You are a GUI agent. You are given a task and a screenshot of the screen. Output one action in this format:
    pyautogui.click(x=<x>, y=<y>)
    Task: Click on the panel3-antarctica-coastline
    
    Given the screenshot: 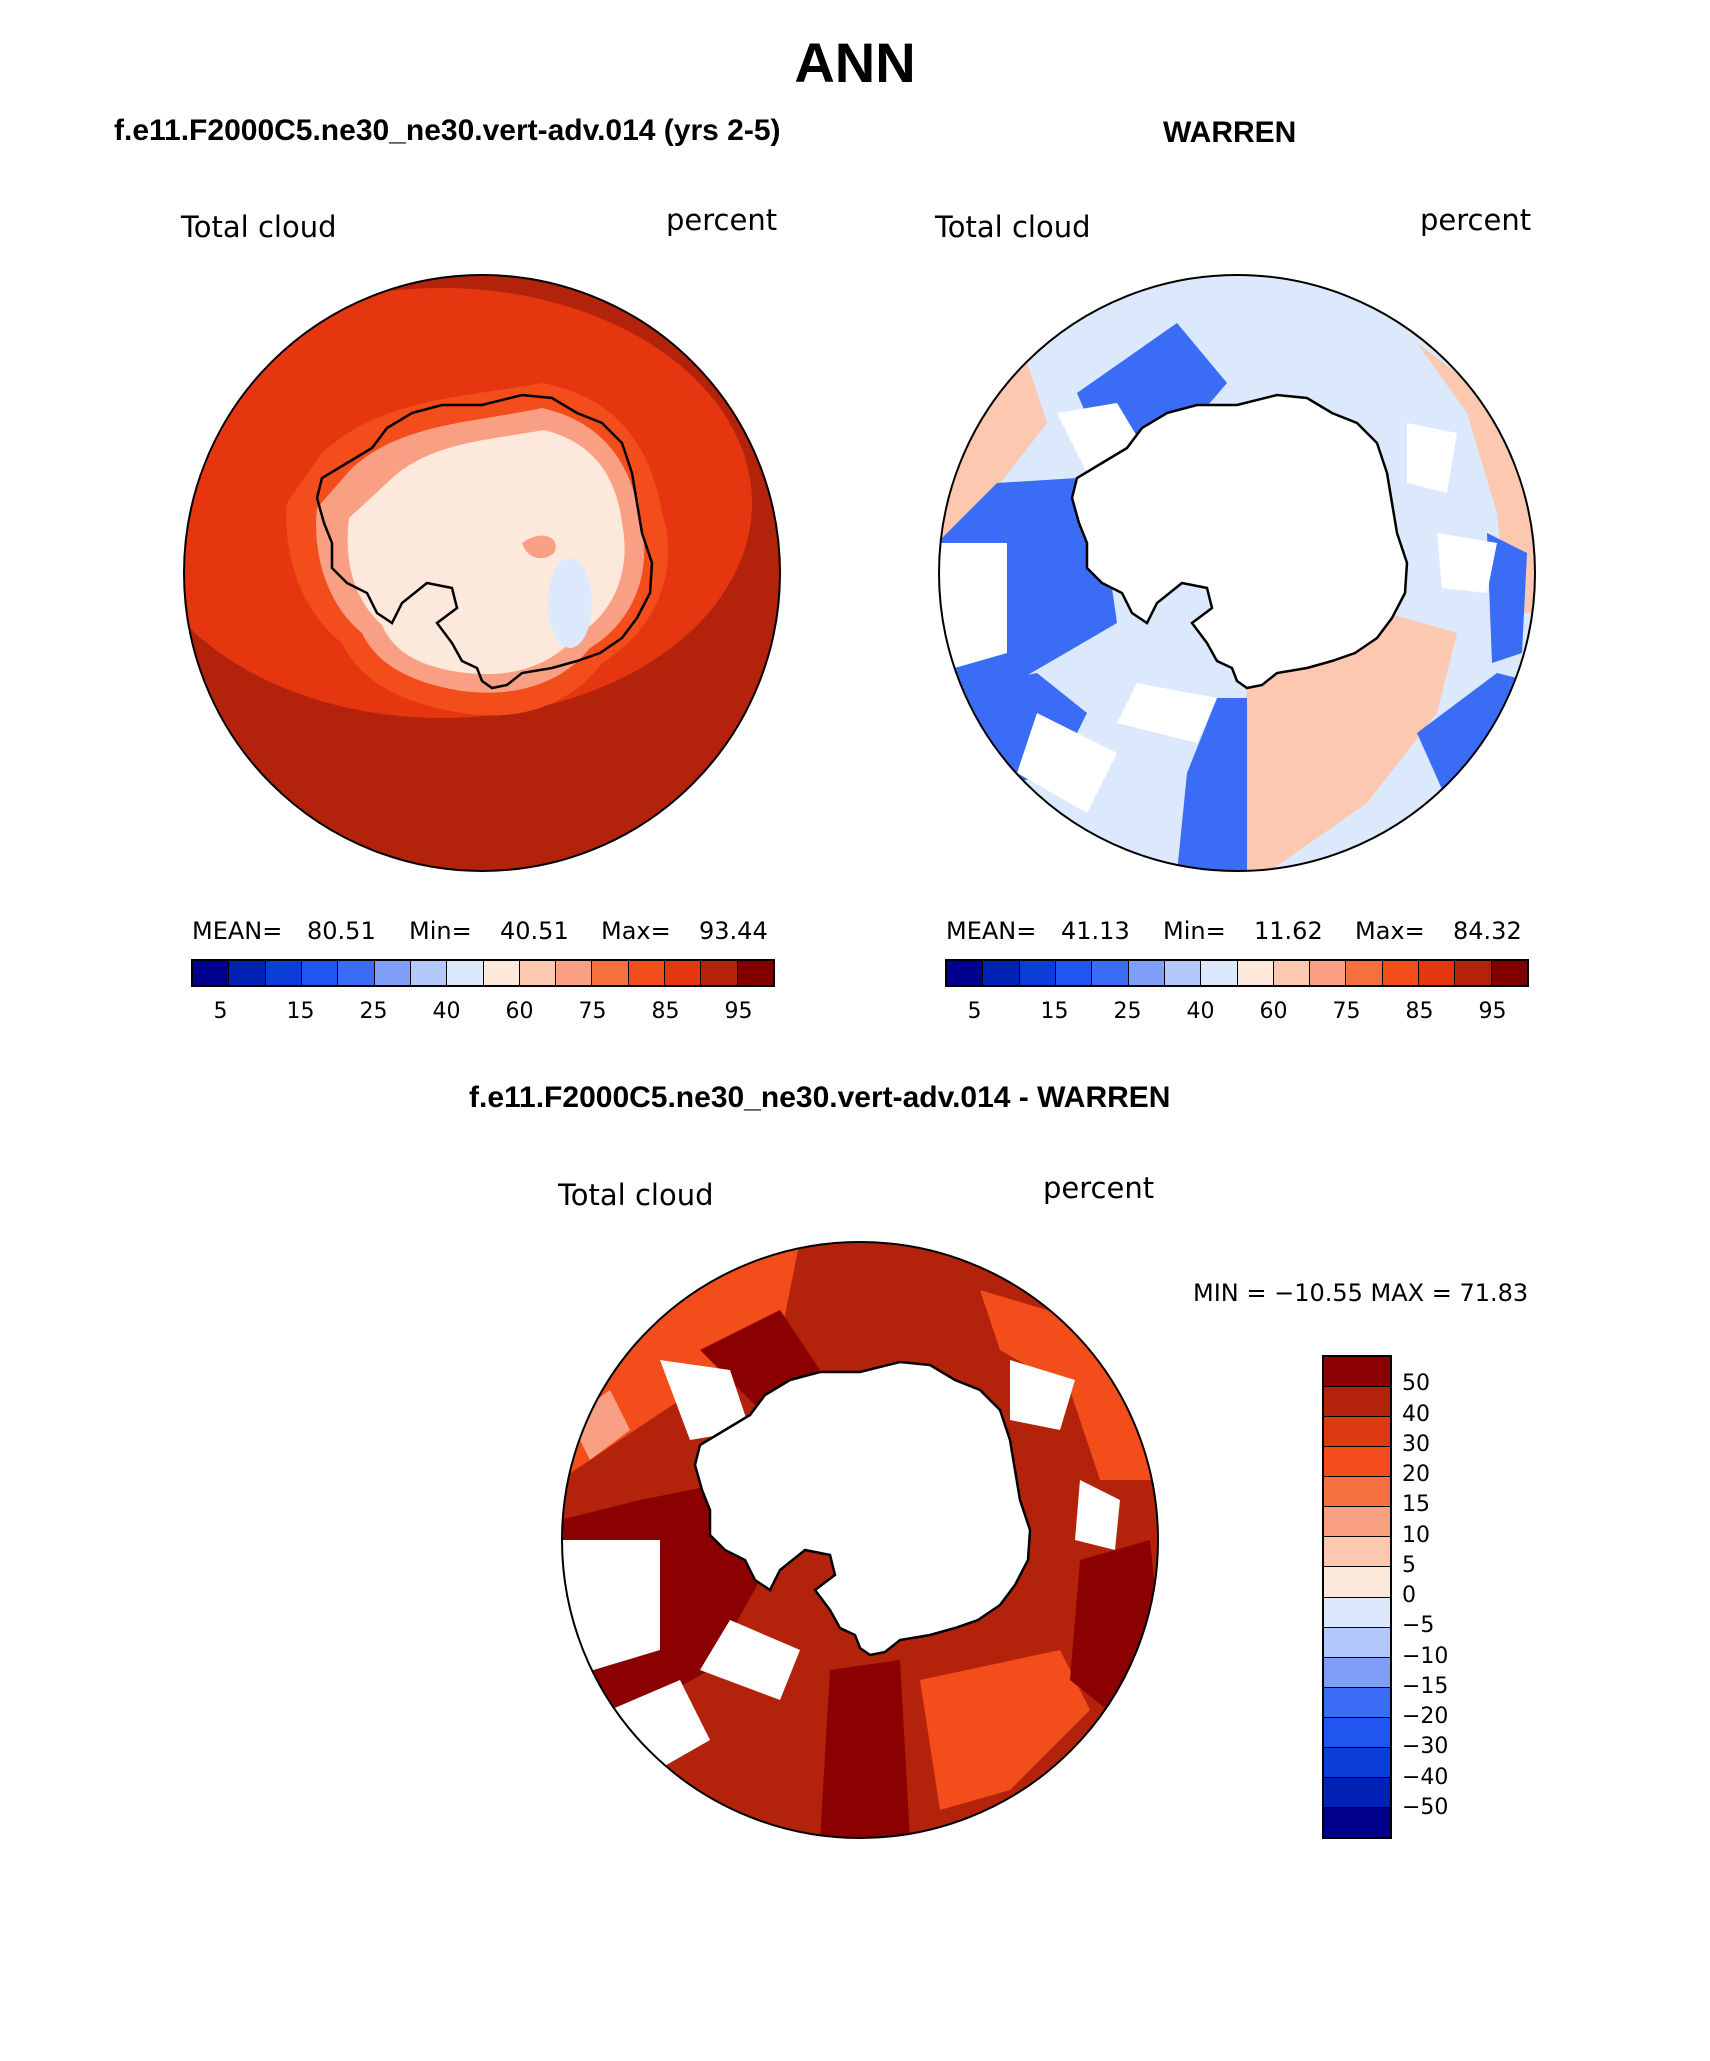 What is the action you would take?
    pyautogui.click(x=862, y=1508)
    